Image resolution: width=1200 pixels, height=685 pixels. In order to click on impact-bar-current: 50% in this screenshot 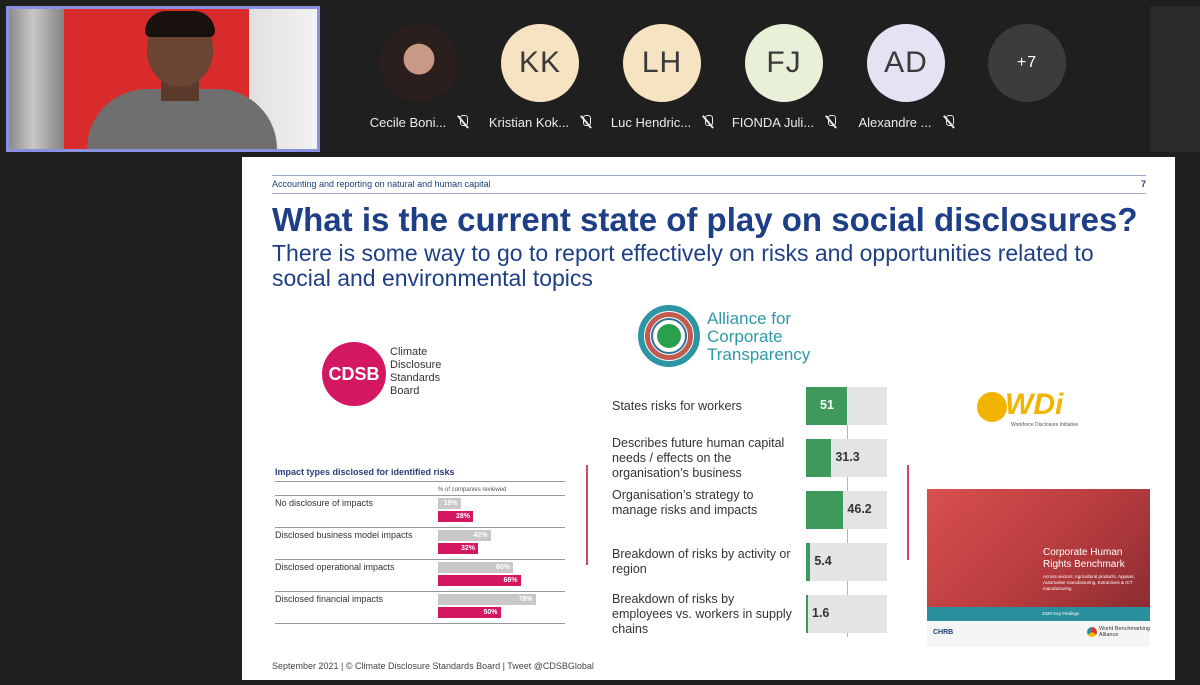, I will do `click(469, 612)`.